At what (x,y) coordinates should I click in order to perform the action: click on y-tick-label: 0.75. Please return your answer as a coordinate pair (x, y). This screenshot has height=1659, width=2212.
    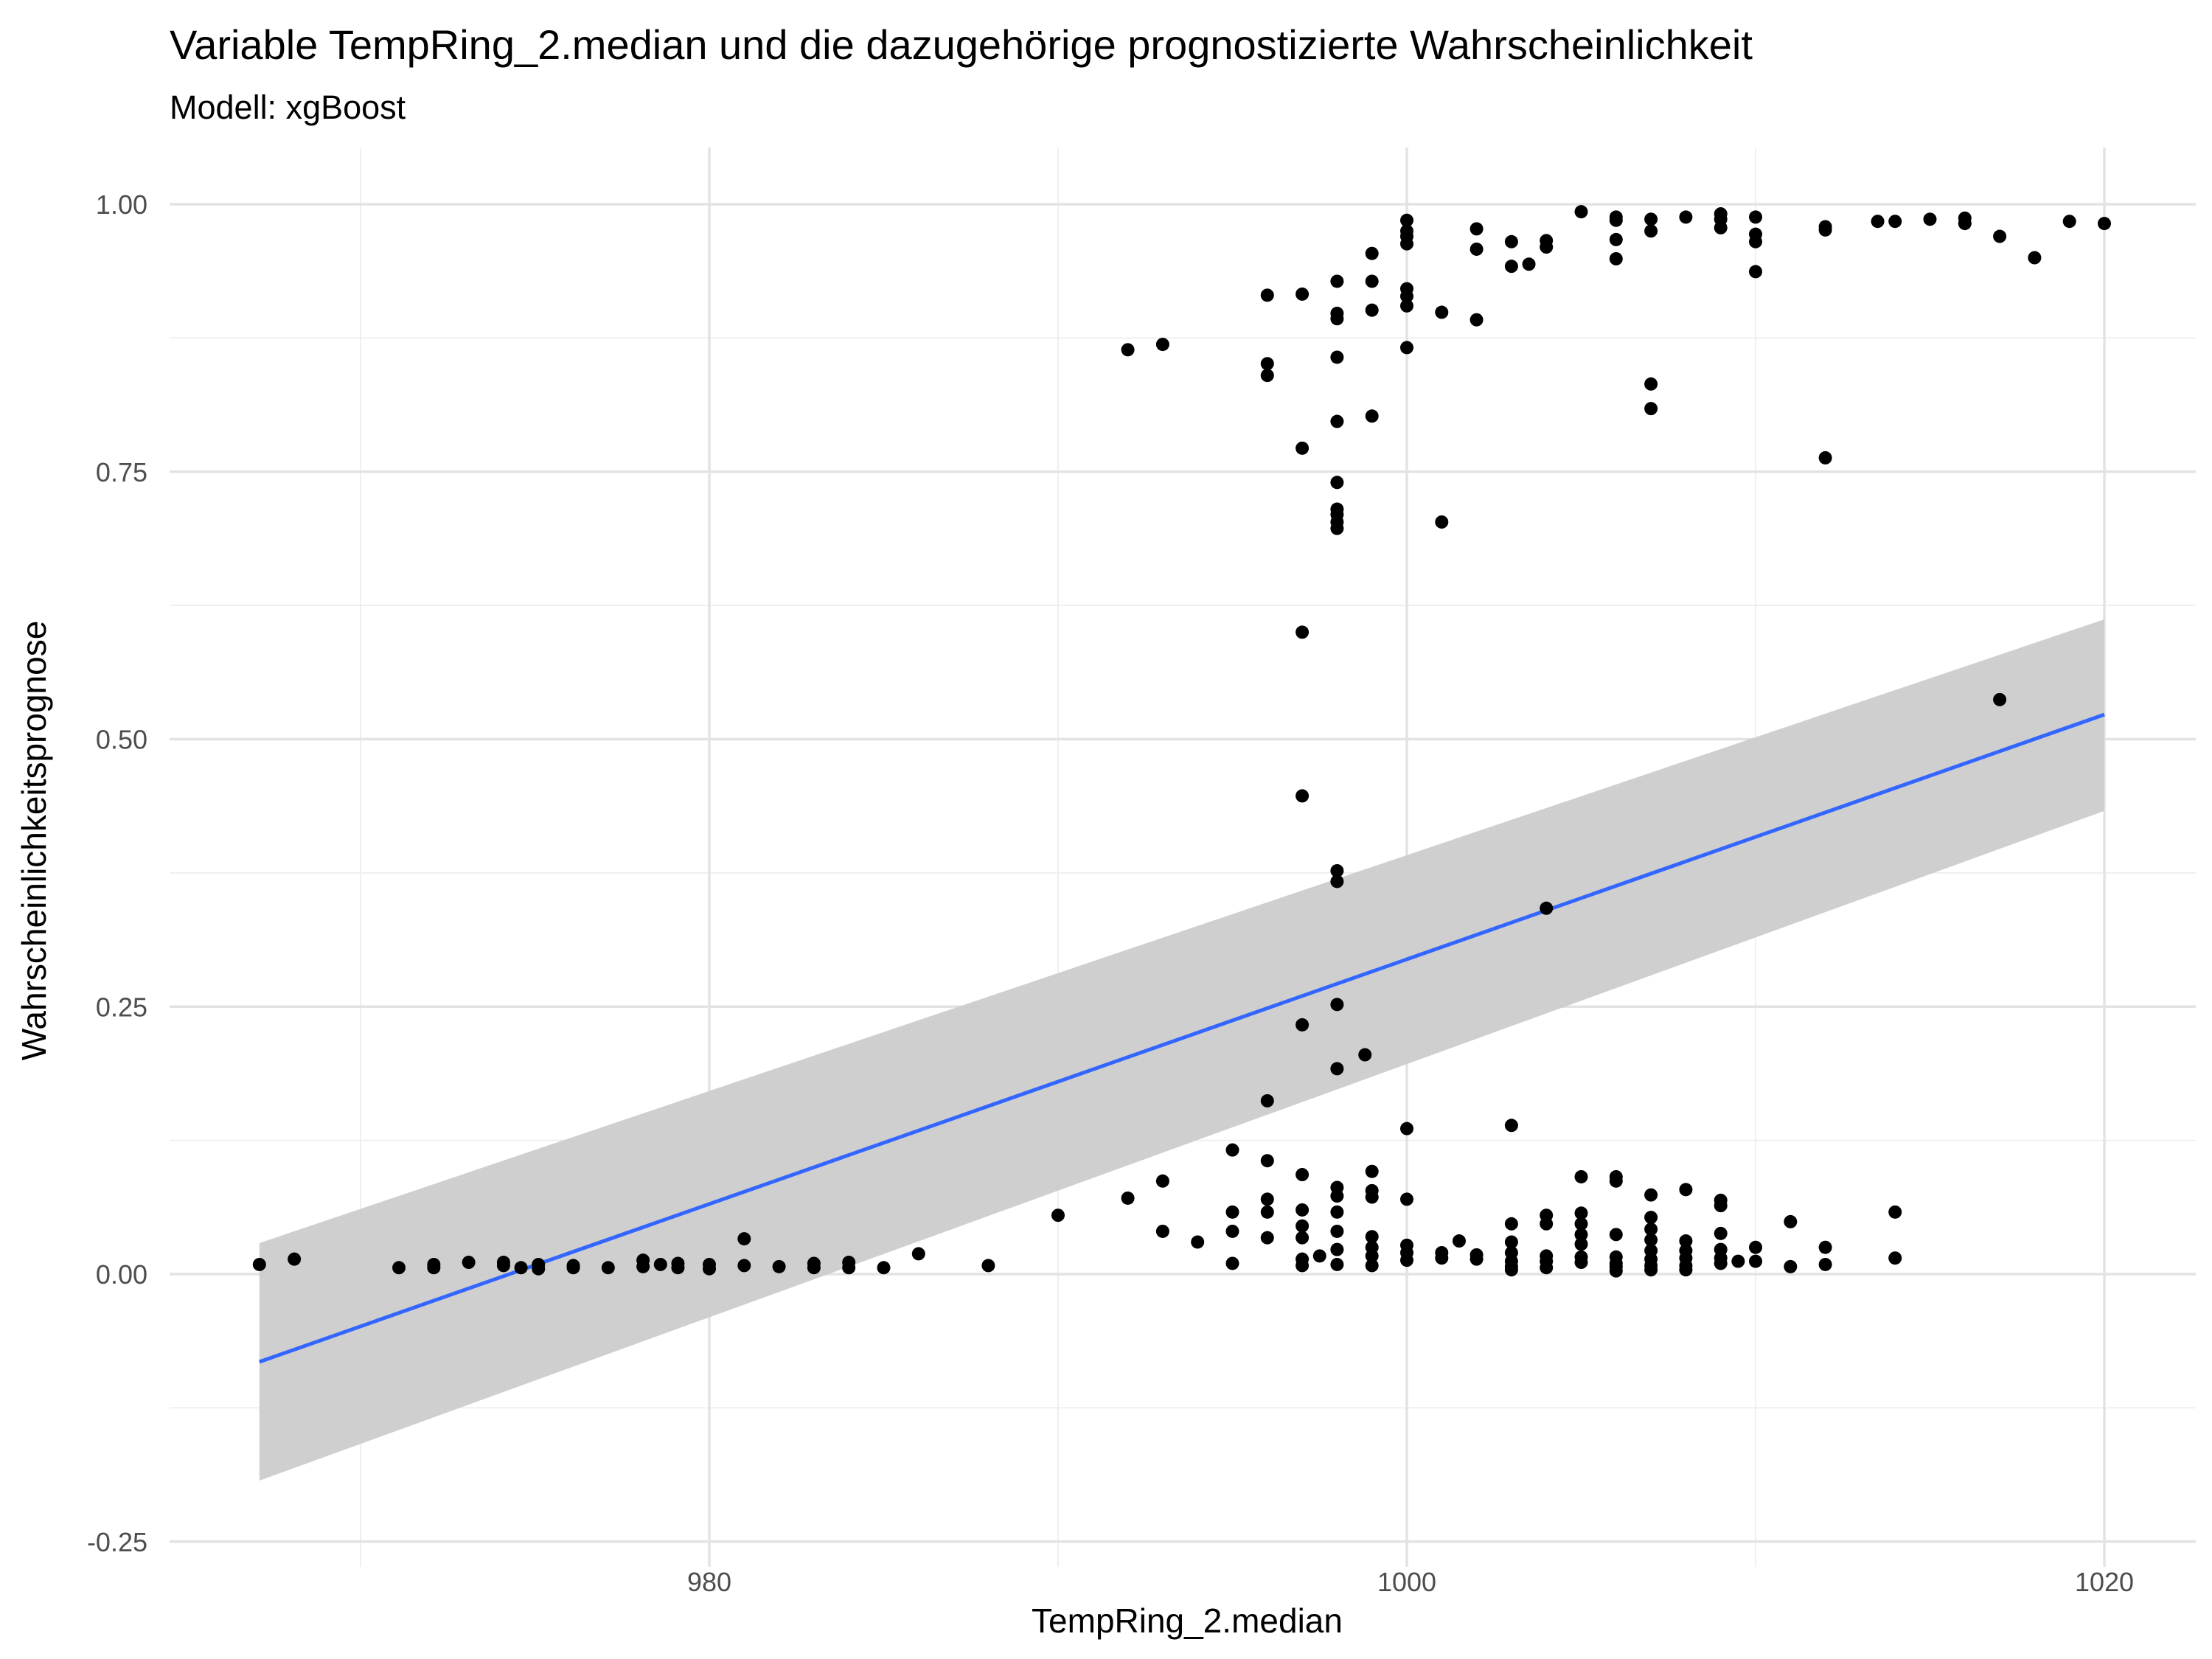
    Looking at the image, I should click on (121, 472).